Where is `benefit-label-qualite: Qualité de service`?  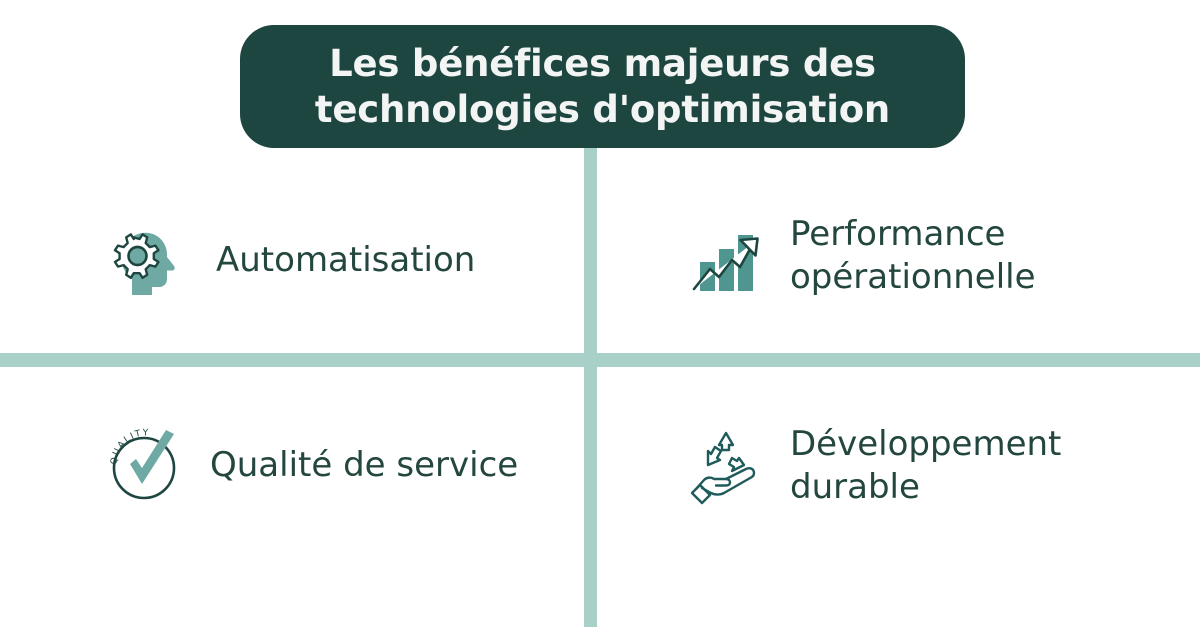
benefit-label-qualite: Qualité de service is located at coordinates (364, 464).